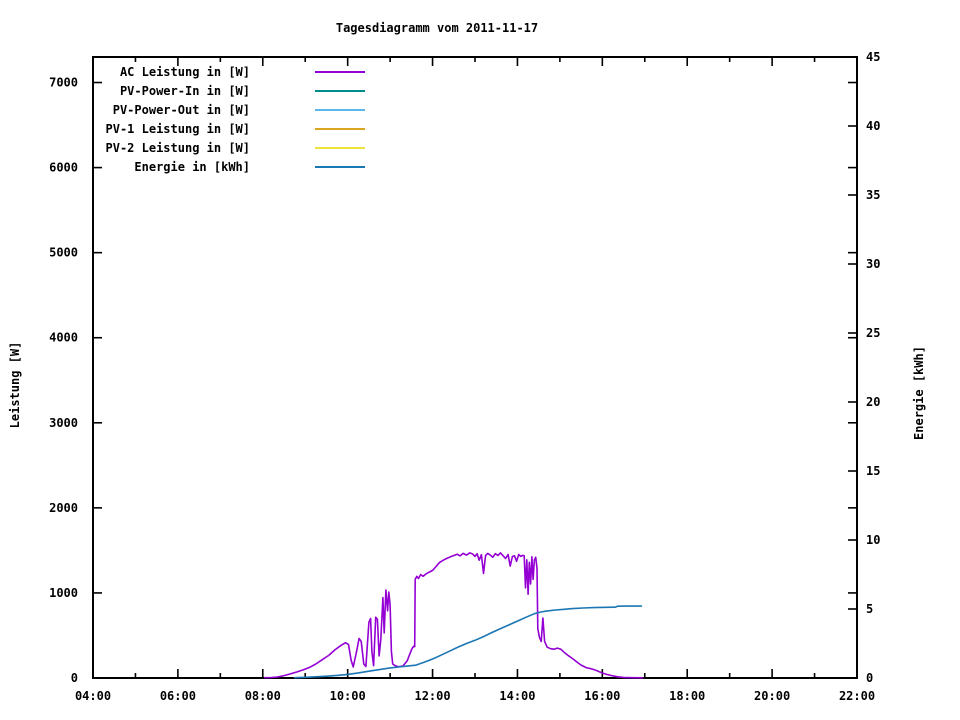 The height and width of the screenshot is (720, 960). I want to click on legend-row: PV-Power-Out in [W], so click(210, 110).